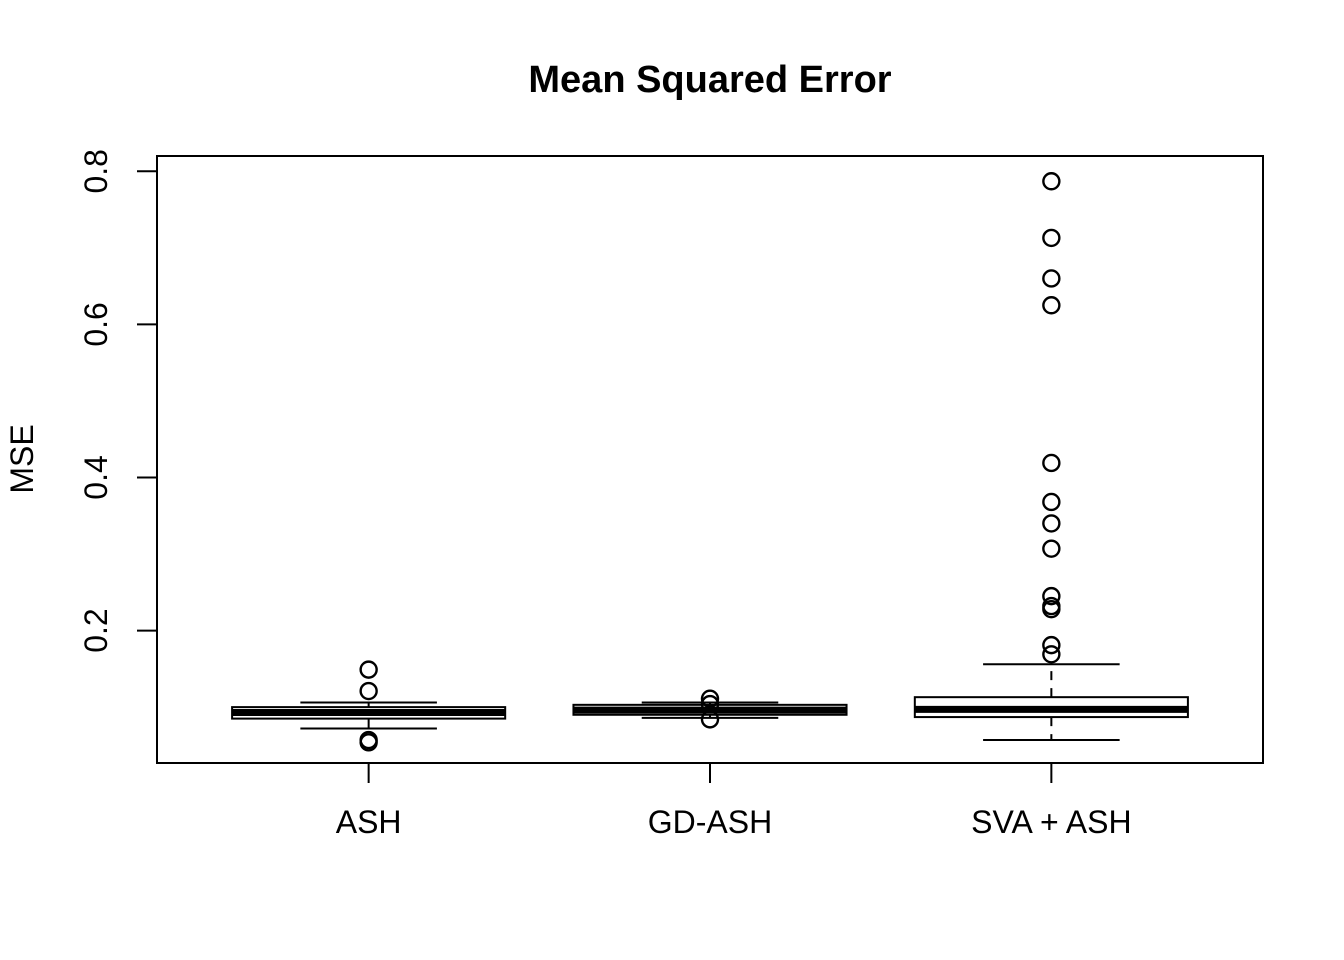 This screenshot has height=960, width=1344. What do you see at coordinates (710, 80) in the screenshot?
I see `chart-title: Mean Squared Error` at bounding box center [710, 80].